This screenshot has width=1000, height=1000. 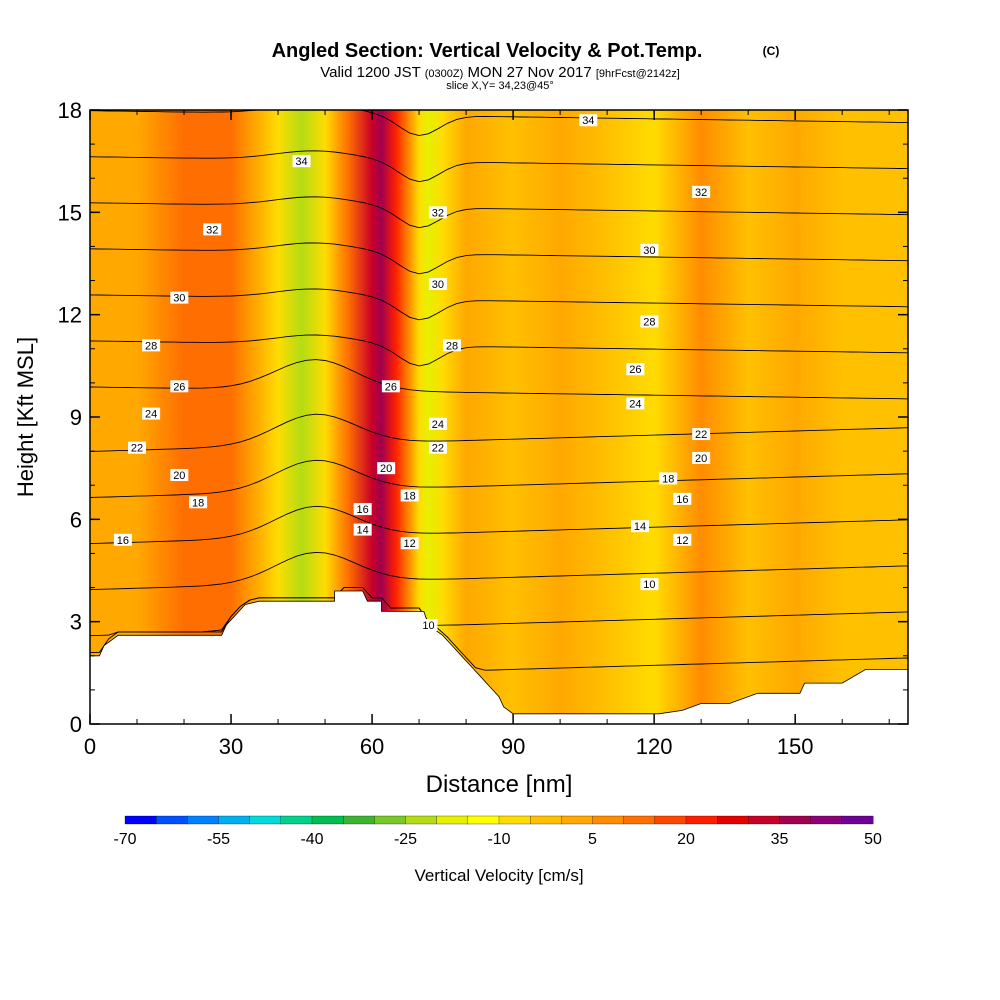 I want to click on contour-label: 12, so click(x=409, y=543).